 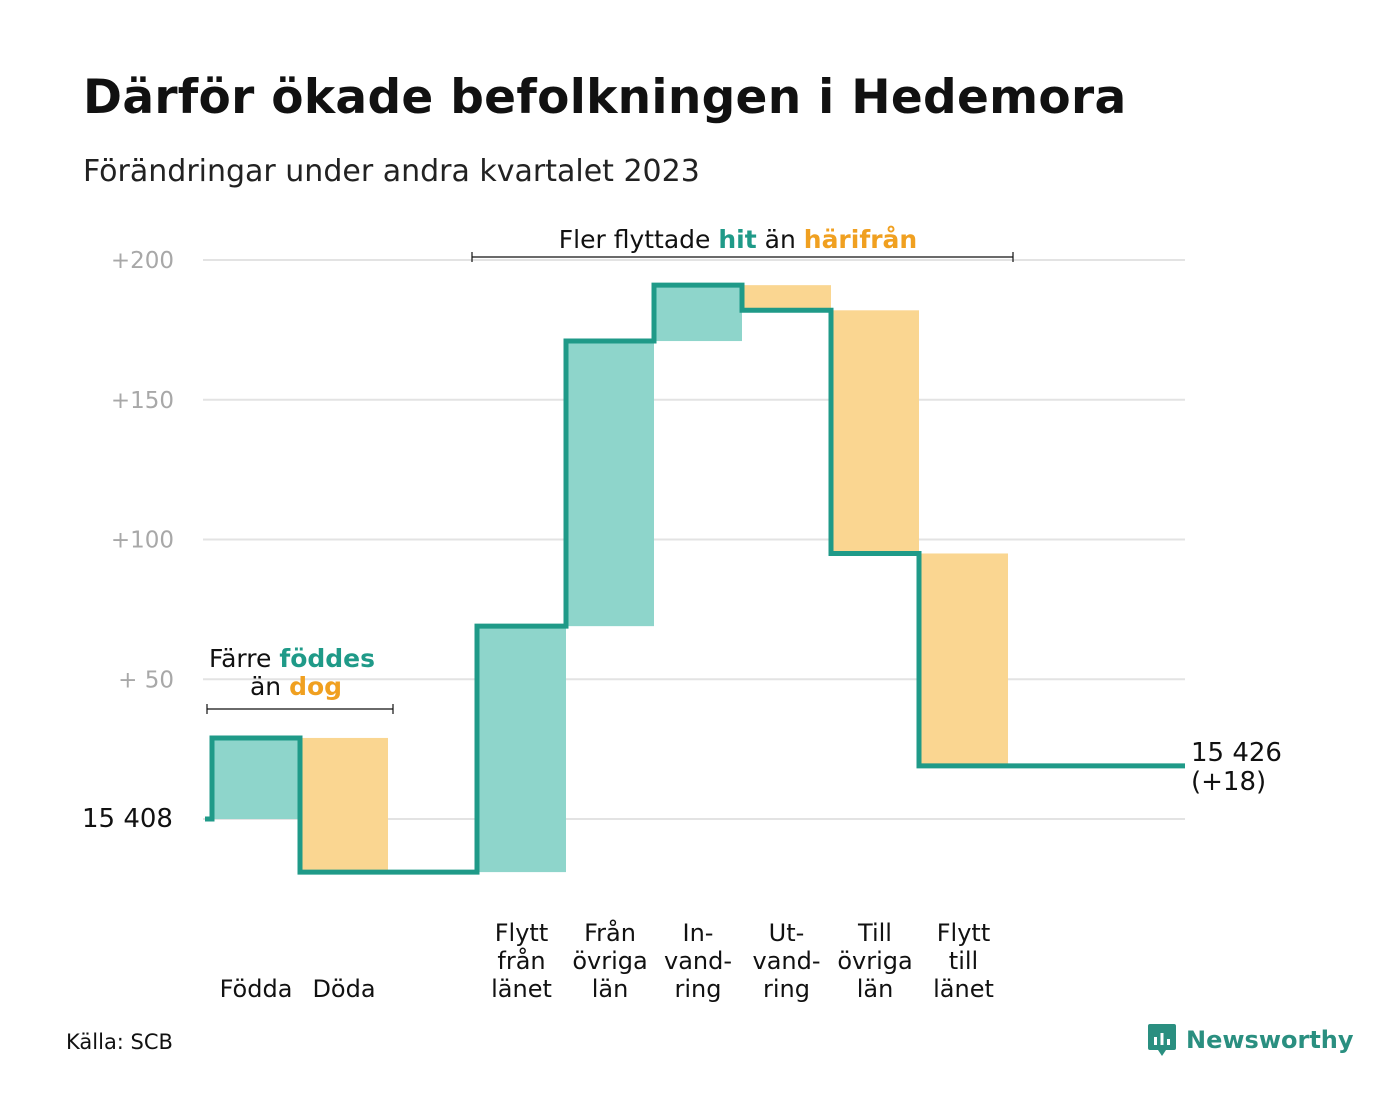 I want to click on end-change-label: (+18), so click(x=1228, y=782).